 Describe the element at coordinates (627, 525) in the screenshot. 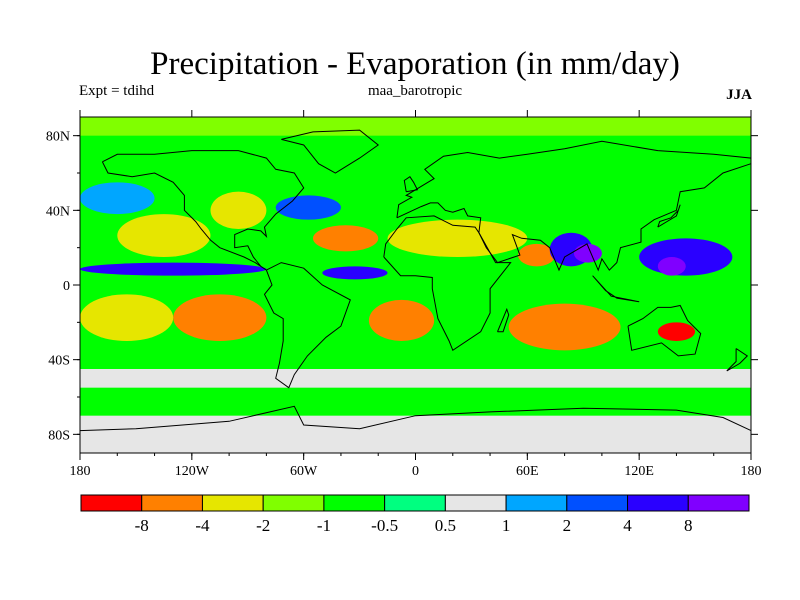

I see `colorbar-label: 4` at that location.